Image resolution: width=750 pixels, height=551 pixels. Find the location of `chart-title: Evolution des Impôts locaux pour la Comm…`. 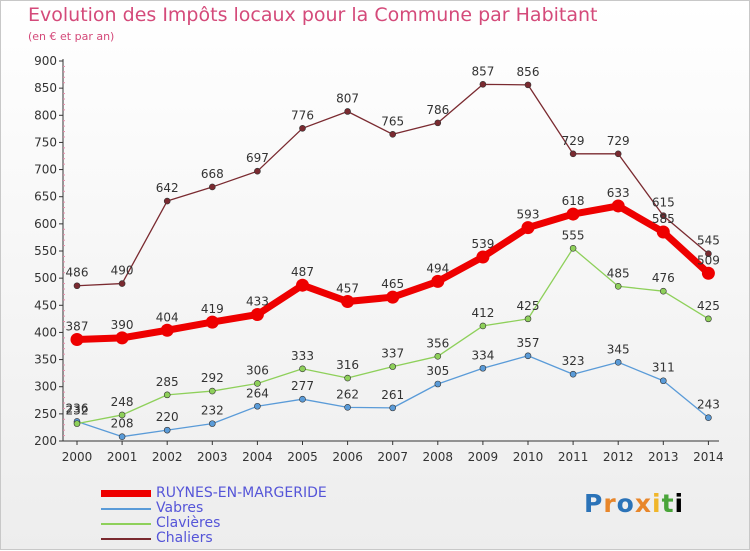

chart-title: Evolution des Impôts locaux pour la Comm… is located at coordinates (313, 15).